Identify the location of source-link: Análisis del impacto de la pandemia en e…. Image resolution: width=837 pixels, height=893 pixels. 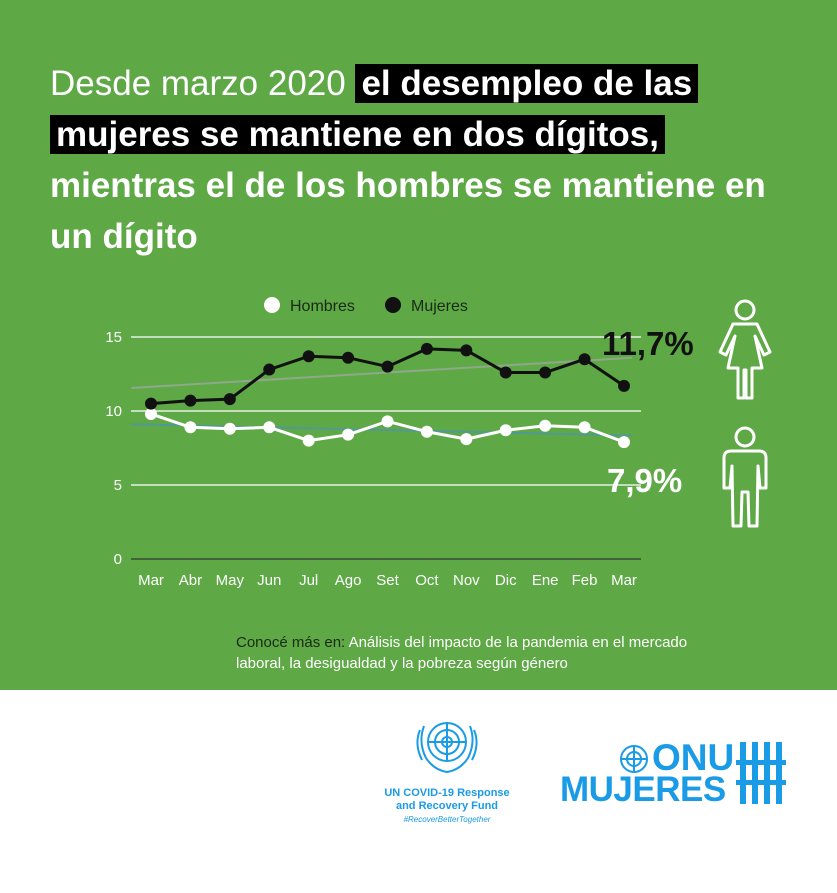
(462, 653).